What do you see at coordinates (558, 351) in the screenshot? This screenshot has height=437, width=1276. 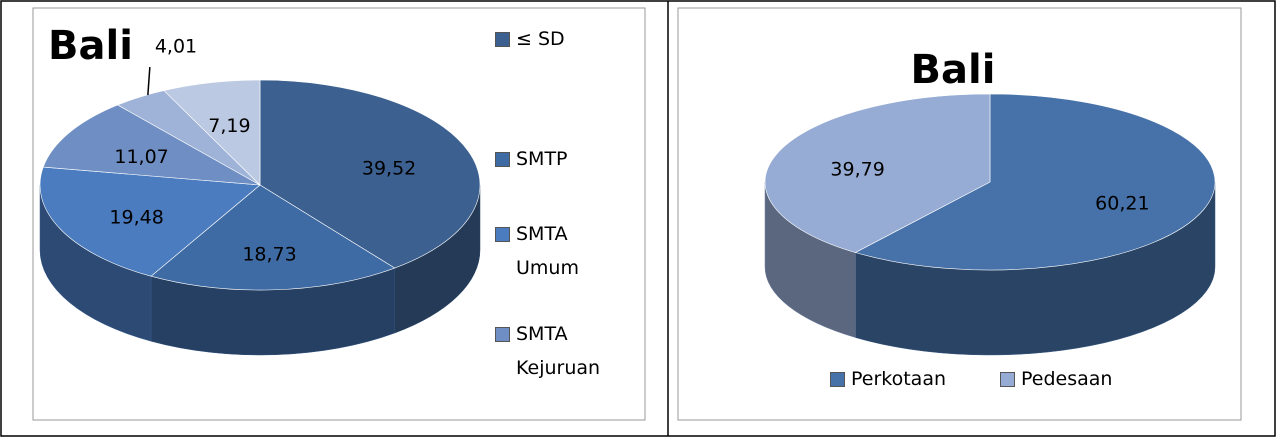 I see `legend-label: SMTA Kejuruan` at bounding box center [558, 351].